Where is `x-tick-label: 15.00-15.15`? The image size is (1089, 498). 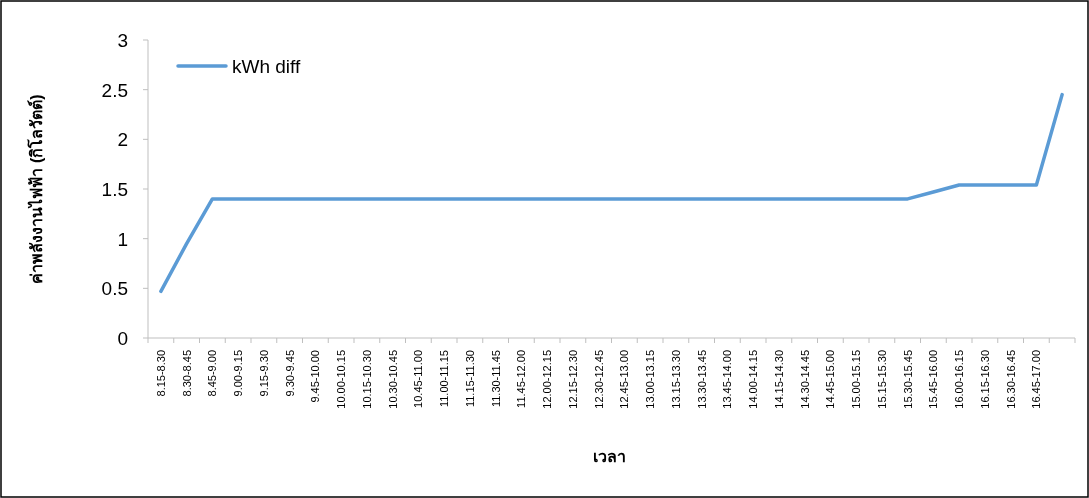
x-tick-label: 15.00-15.15 is located at coordinates (856, 379).